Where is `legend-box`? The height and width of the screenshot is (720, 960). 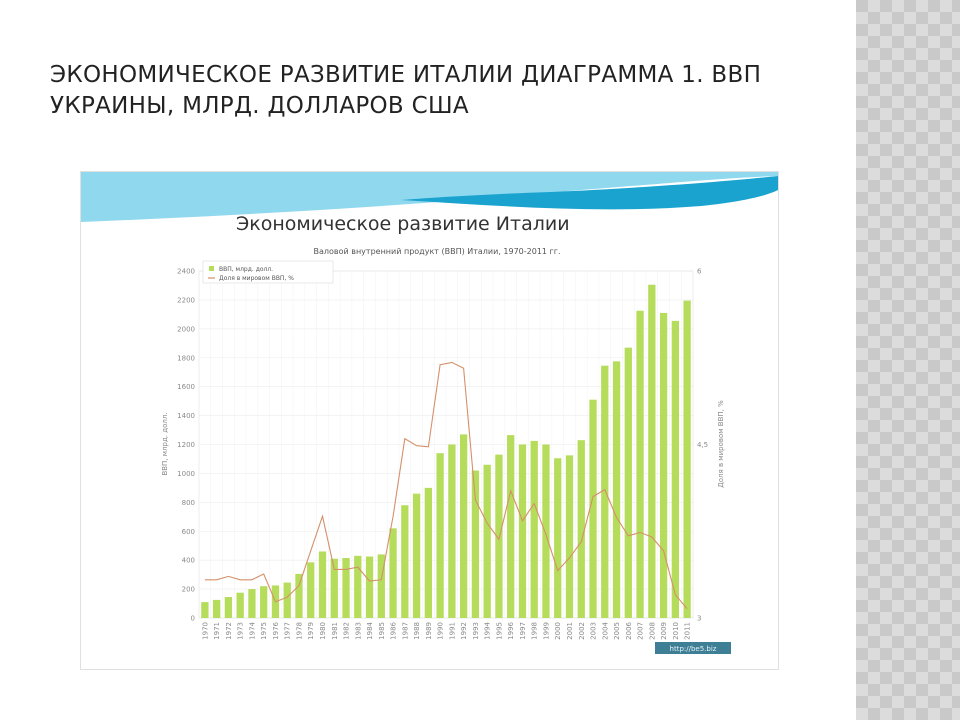
legend-box is located at coordinates (268, 272).